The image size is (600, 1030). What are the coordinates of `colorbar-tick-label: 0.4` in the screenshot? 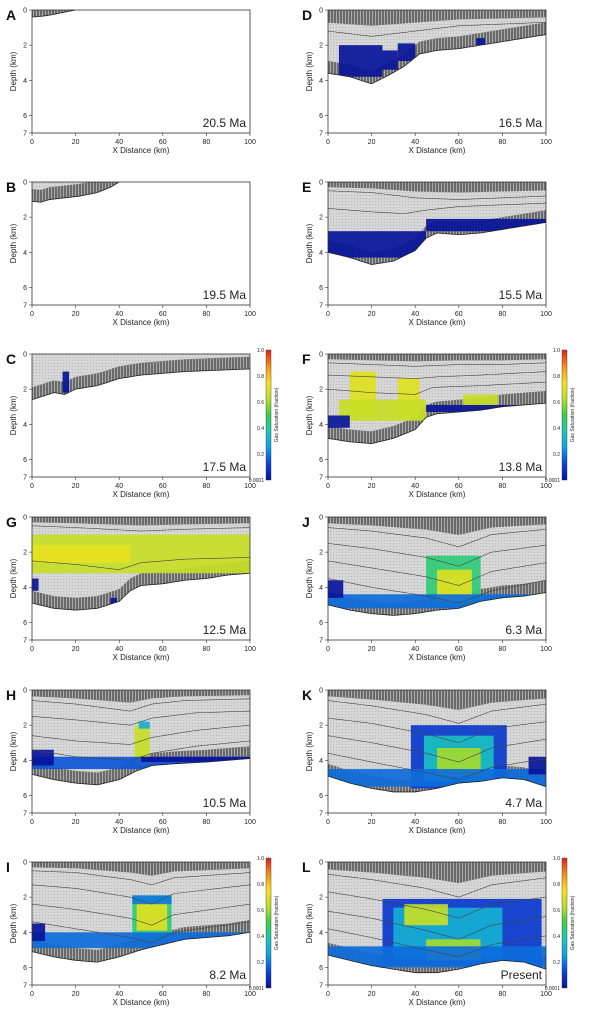 It's located at (260, 429).